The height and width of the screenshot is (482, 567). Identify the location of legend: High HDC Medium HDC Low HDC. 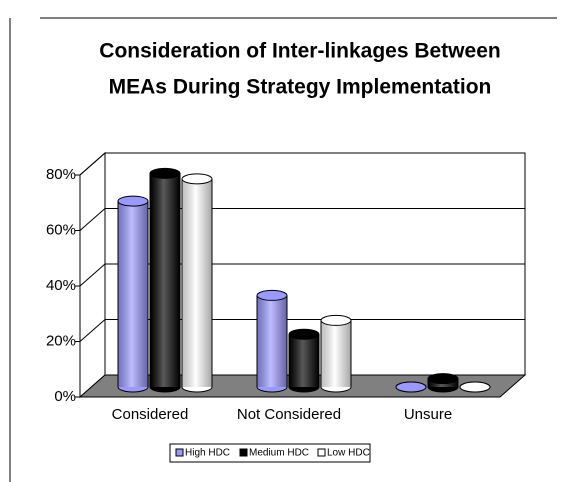
(270, 453).